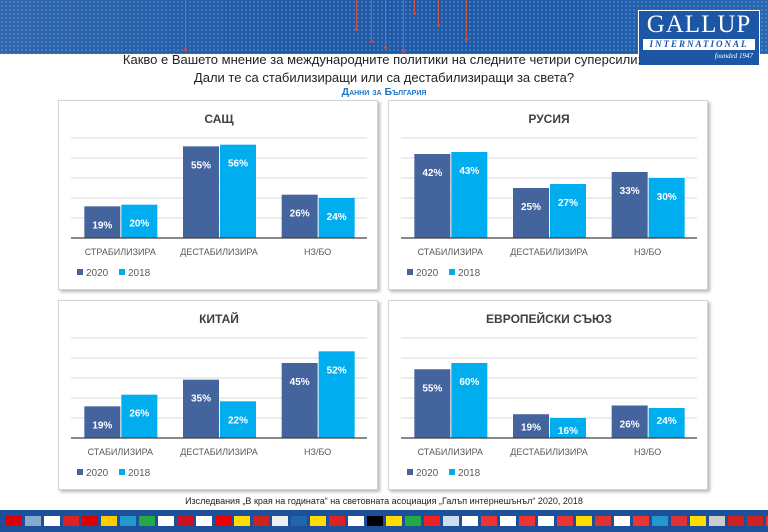  What do you see at coordinates (469, 382) in the screenshot?
I see `data-label: 60%` at bounding box center [469, 382].